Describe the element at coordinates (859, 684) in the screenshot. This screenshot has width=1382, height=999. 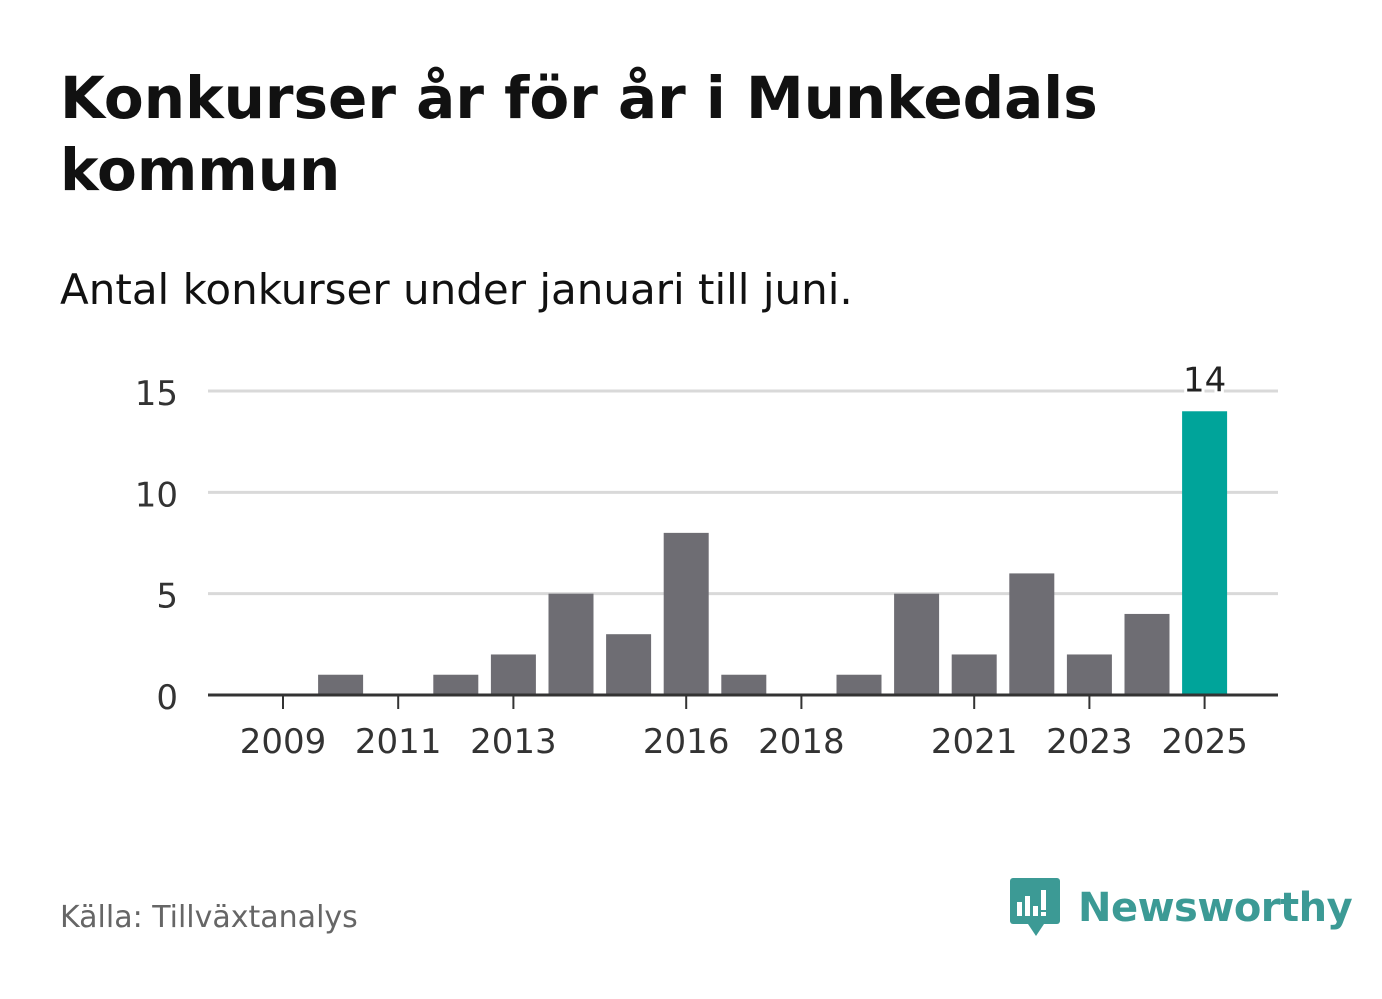
I see `bar-2019` at that location.